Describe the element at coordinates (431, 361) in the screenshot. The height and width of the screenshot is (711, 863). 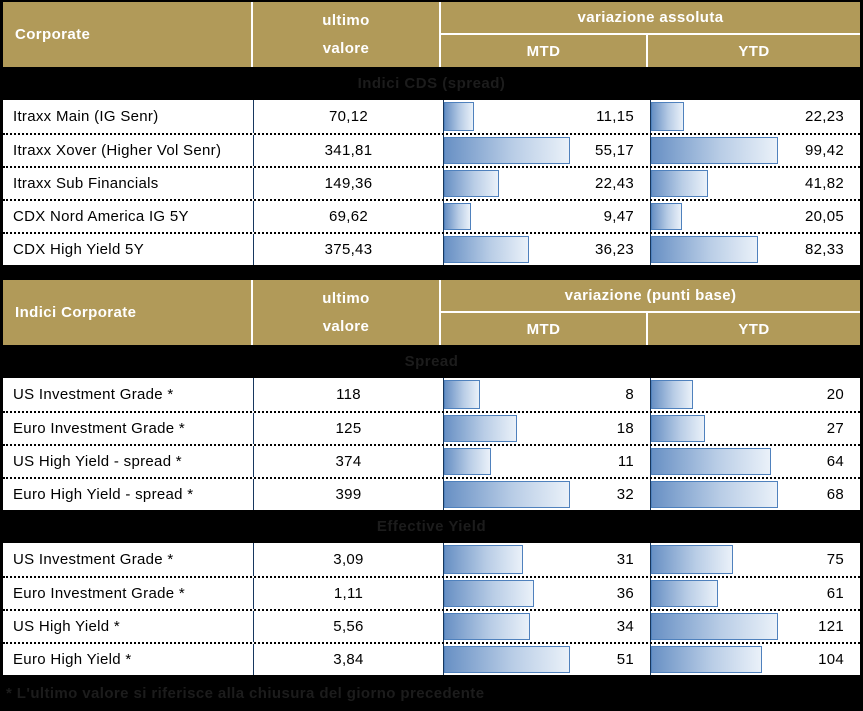
I see `section-band-title: Spread` at that location.